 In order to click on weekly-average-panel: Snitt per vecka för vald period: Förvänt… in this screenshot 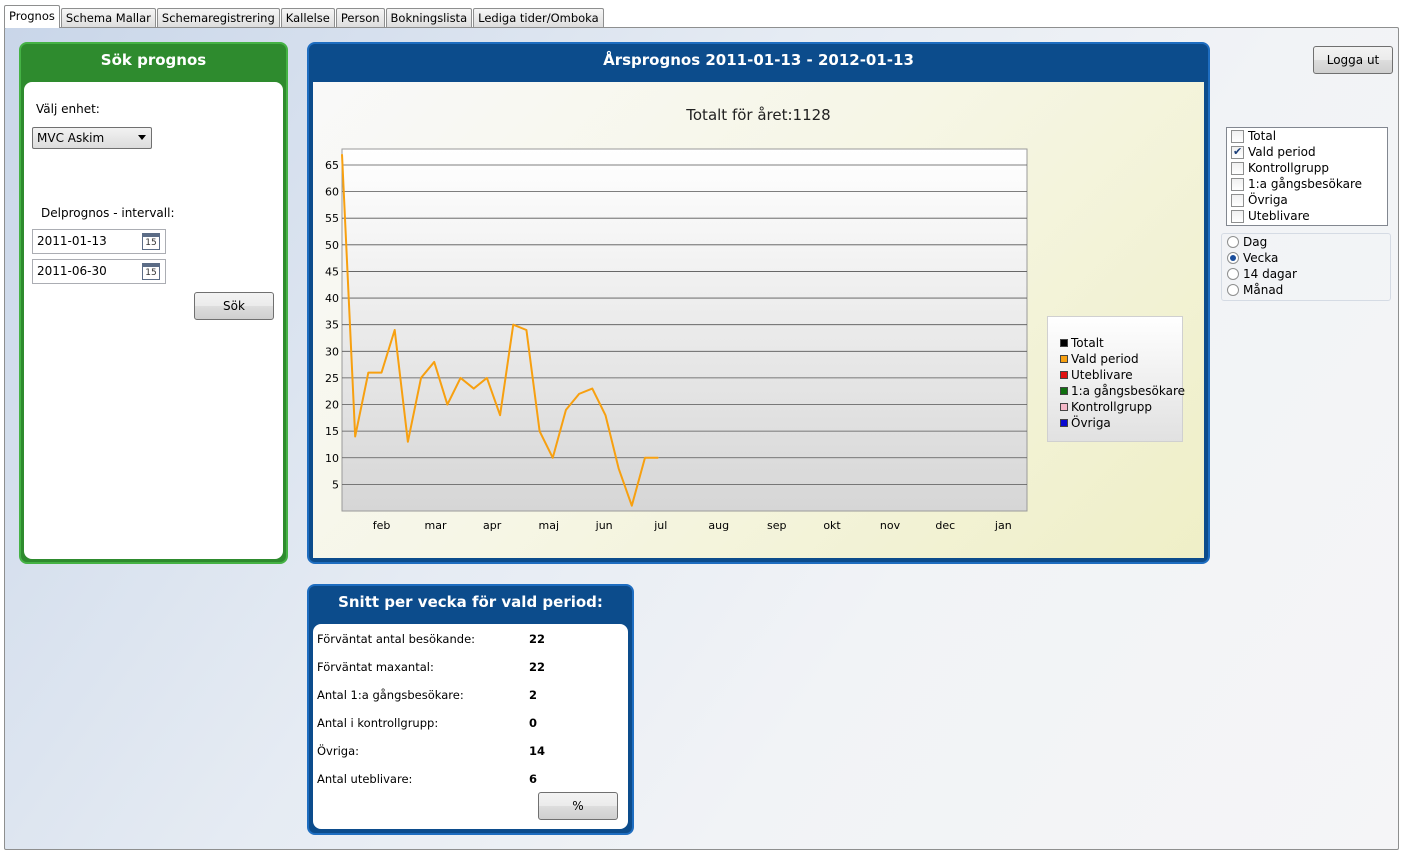, I will do `click(470, 709)`.